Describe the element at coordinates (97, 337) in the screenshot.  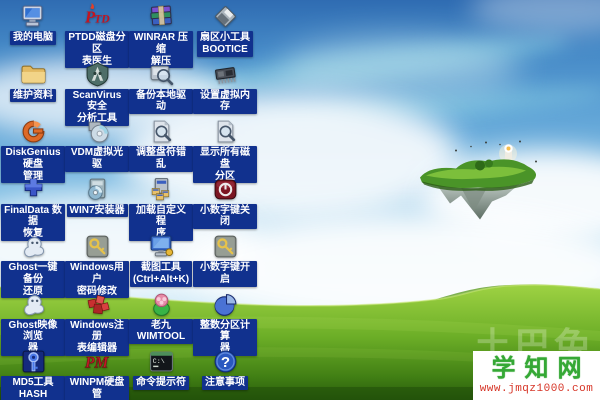
I see `desktop-icon-label: Windows注册 表编辑器` at that location.